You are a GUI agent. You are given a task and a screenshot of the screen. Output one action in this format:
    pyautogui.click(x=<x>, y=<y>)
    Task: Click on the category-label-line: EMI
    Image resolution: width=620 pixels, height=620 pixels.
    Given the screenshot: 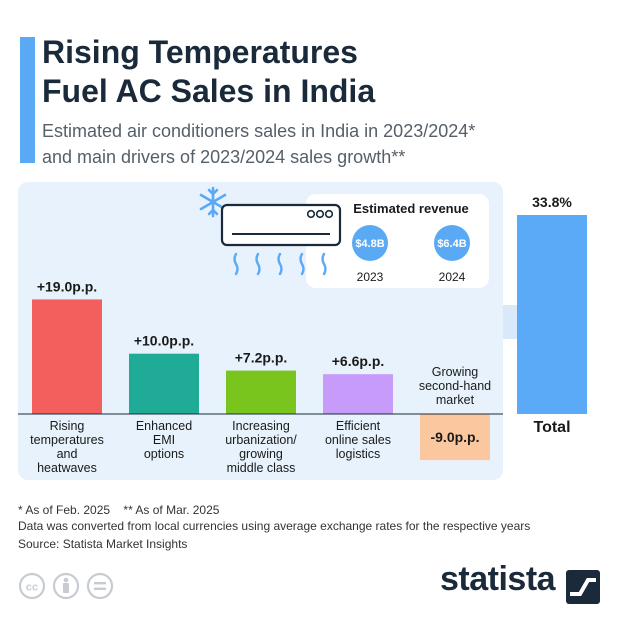 What is the action you would take?
    pyautogui.click(x=164, y=440)
    